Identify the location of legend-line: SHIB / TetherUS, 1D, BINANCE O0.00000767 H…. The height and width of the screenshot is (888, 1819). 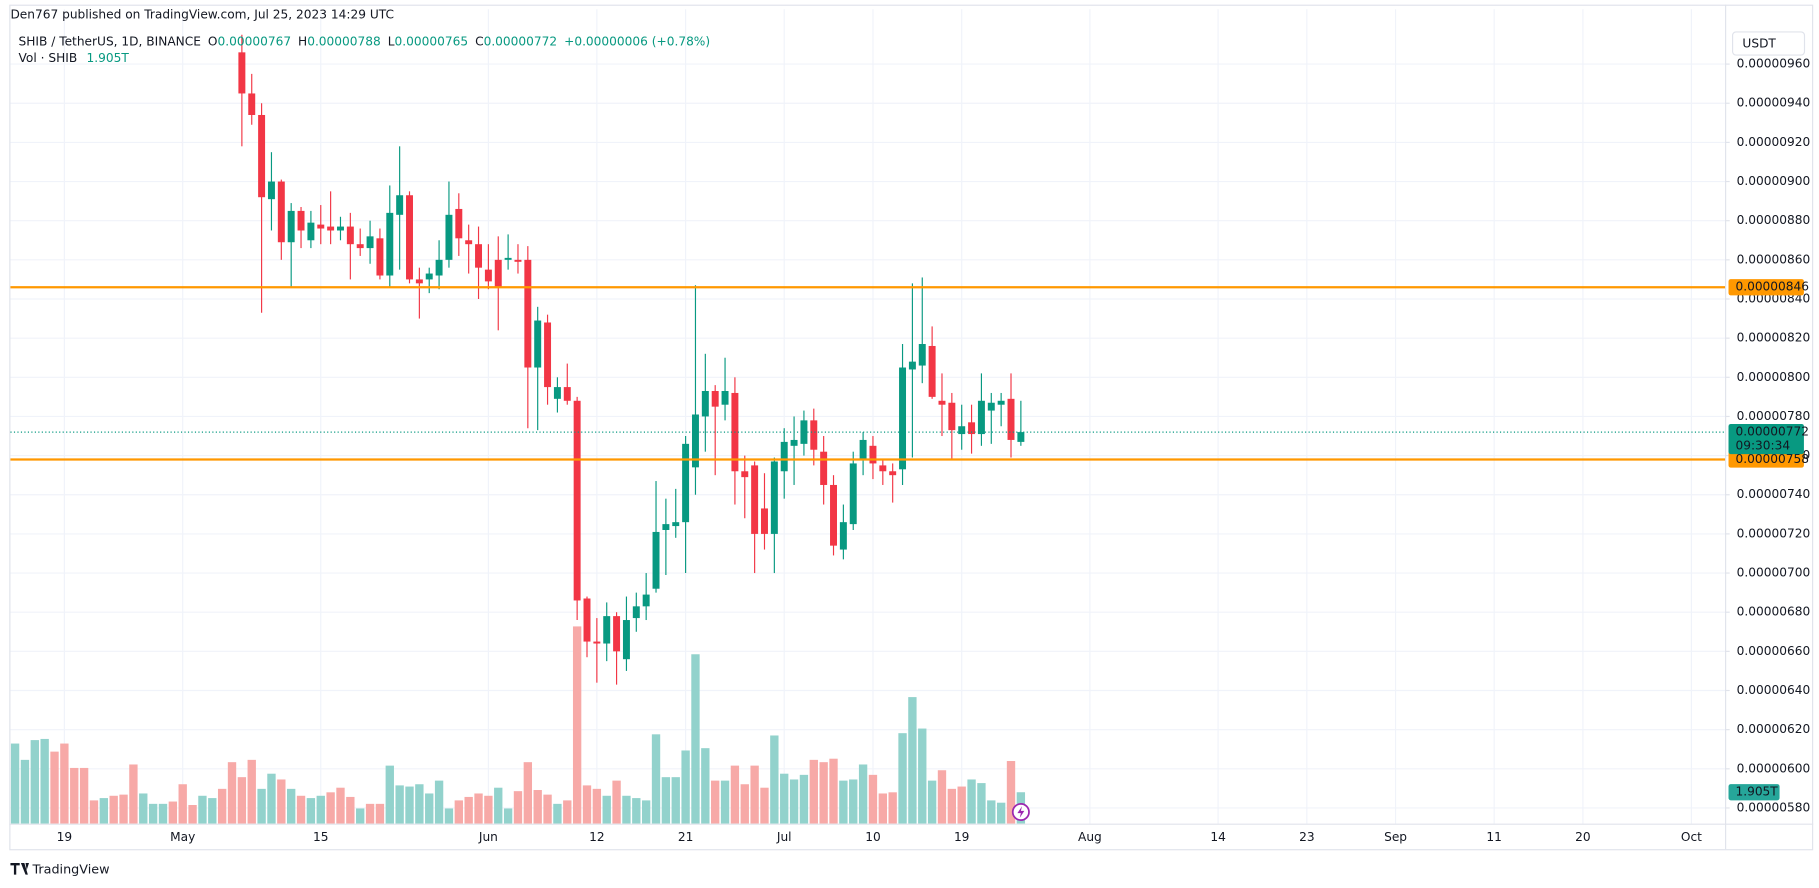
(365, 41).